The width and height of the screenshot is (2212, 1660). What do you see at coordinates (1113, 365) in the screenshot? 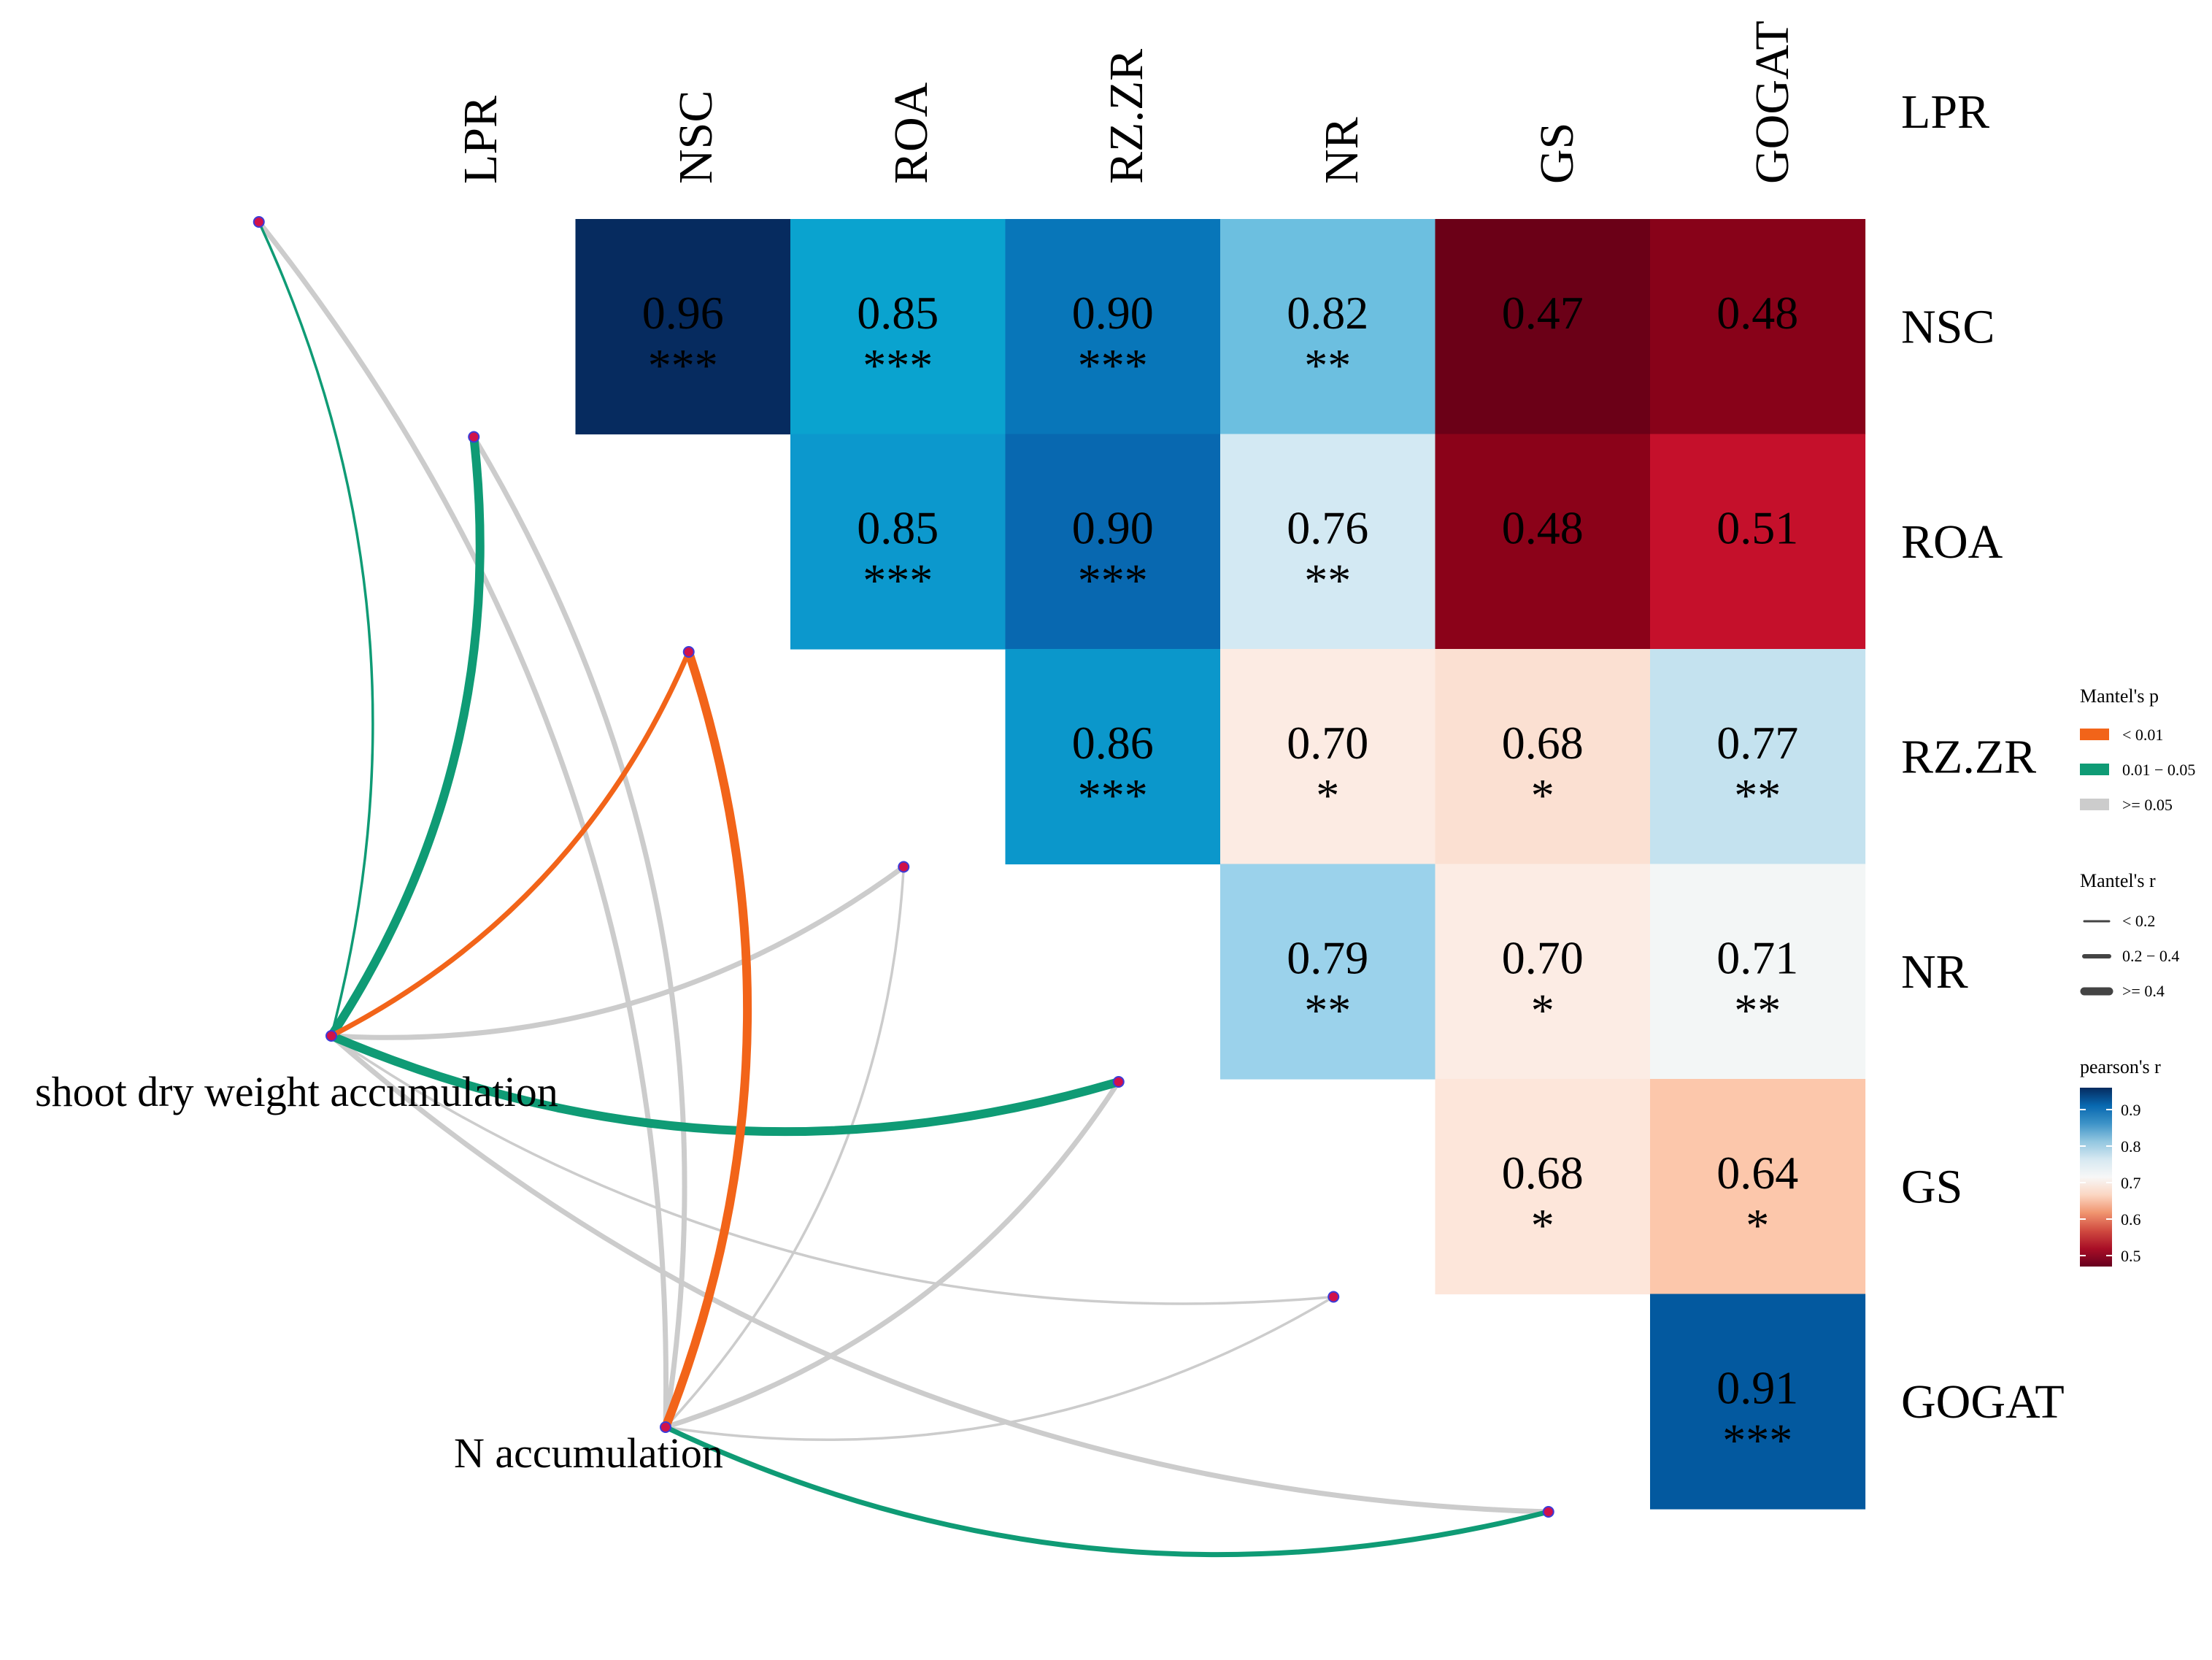
I see `cell-sig-lpr-rz-zr: ***` at bounding box center [1113, 365].